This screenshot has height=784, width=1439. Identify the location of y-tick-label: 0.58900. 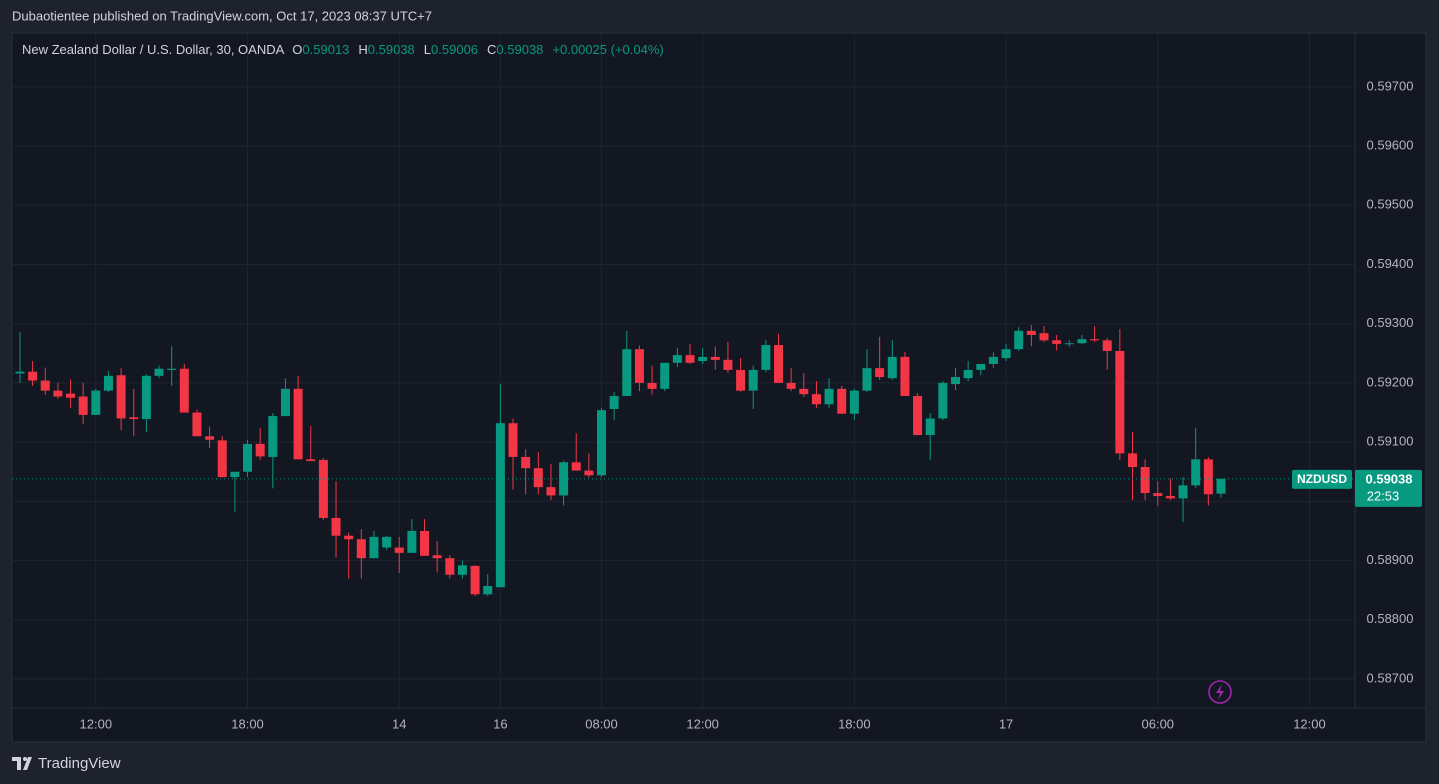
(1390, 559).